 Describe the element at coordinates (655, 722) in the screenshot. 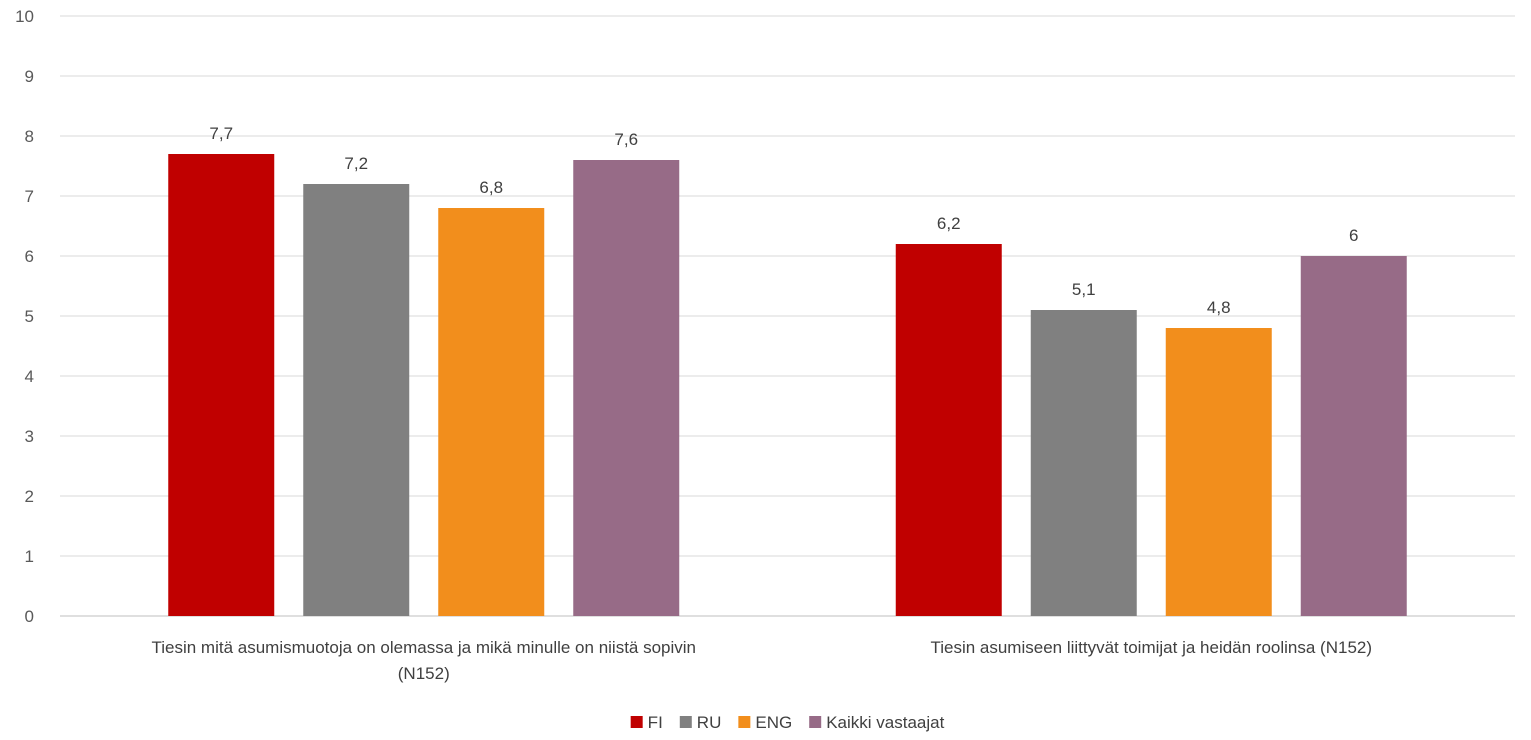

I see `legend-label: FI` at that location.